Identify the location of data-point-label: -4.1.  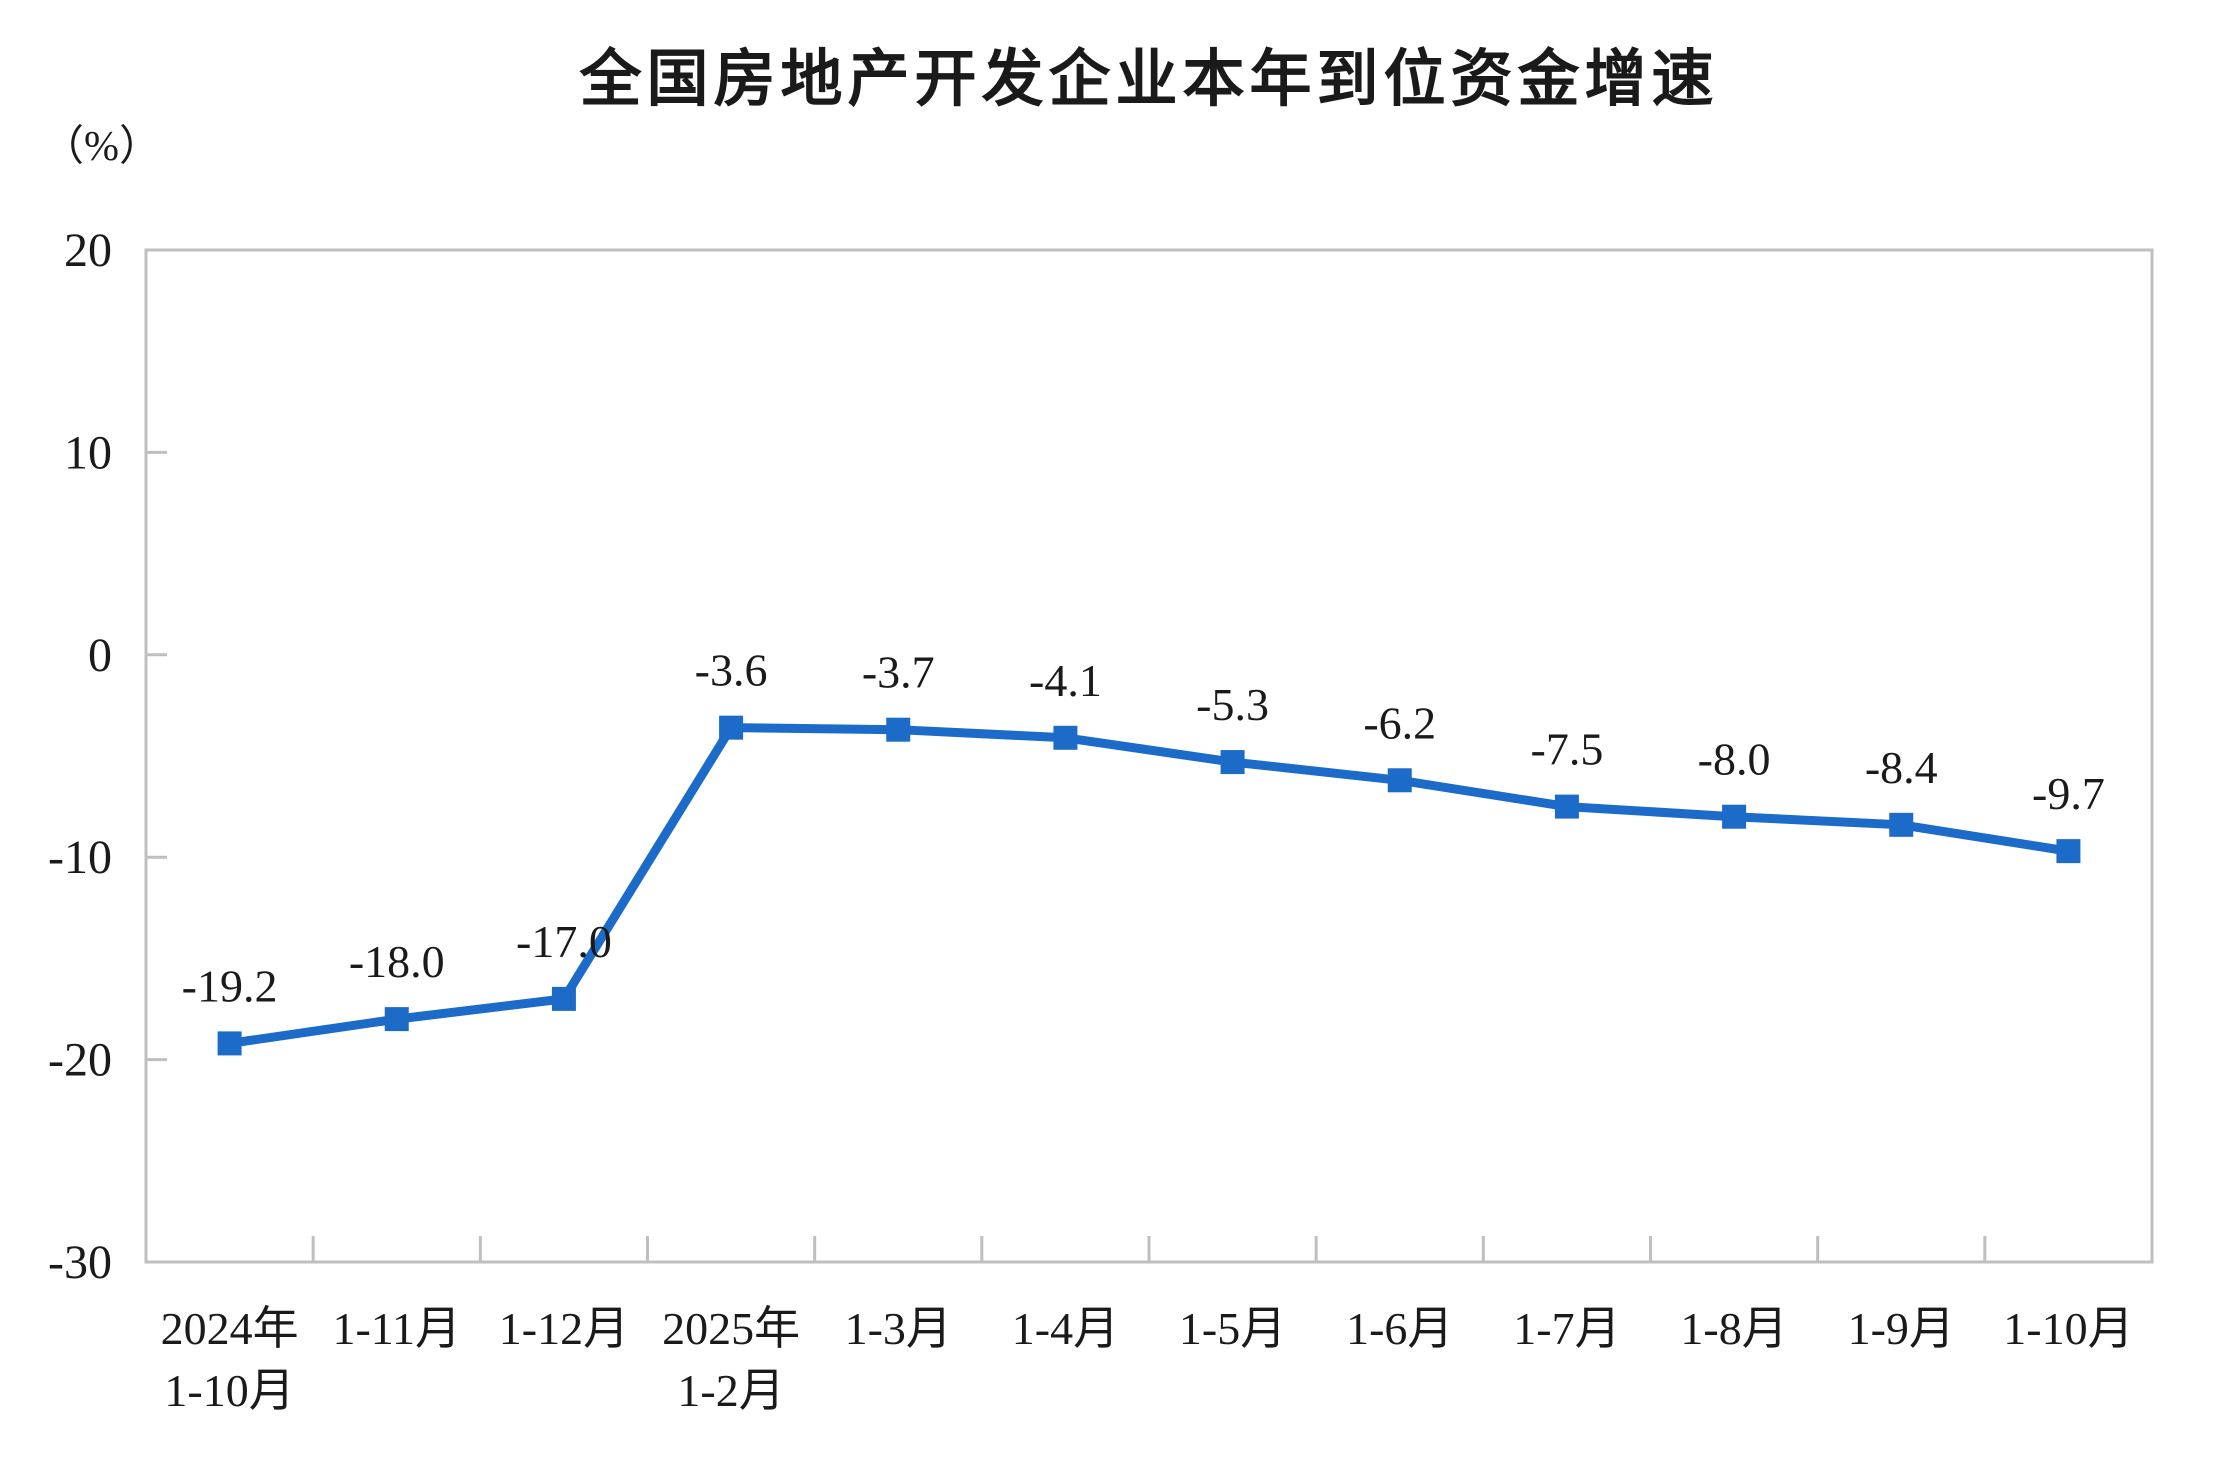
(1065, 680).